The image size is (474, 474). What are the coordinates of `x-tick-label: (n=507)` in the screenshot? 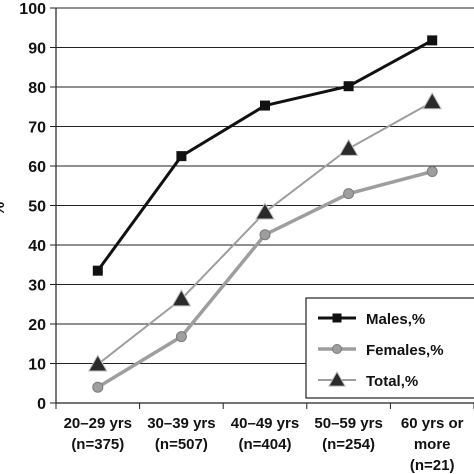 It's located at (181, 444).